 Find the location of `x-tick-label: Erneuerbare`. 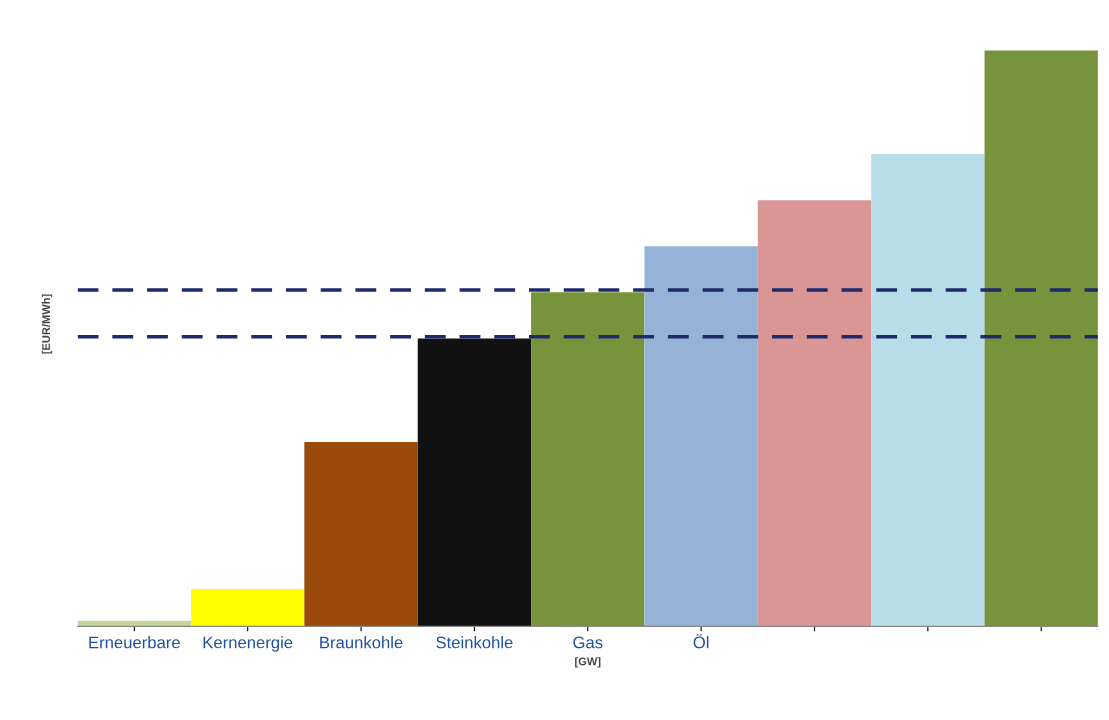

x-tick-label: Erneuerbare is located at coordinates (134, 642).